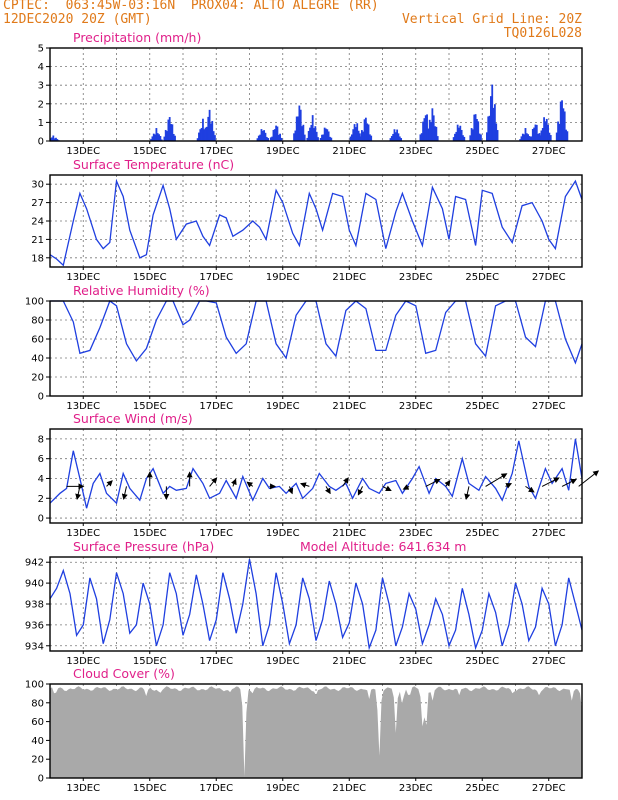  Describe the element at coordinates (150, 788) in the screenshot. I see `x-tick-label: 15DEC` at that location.